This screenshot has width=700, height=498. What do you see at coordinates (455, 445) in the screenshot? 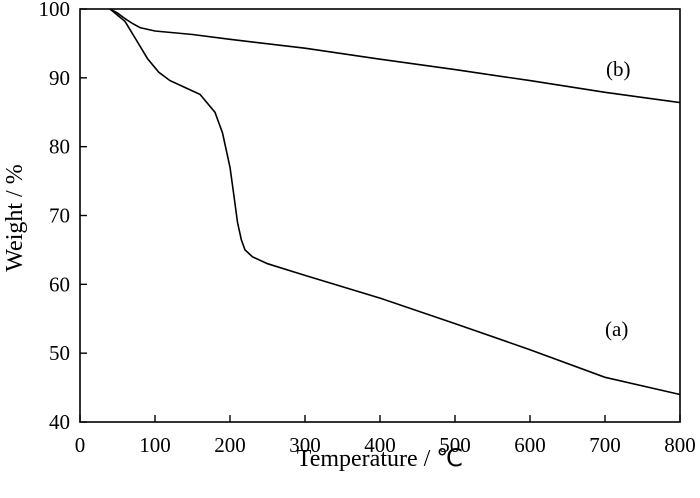
I see `x-tick-label: 500` at bounding box center [455, 445].